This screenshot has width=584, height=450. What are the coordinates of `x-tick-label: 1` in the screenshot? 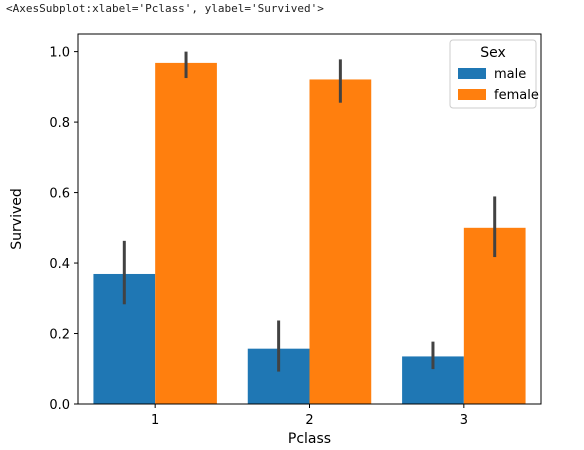 It's located at (155, 420).